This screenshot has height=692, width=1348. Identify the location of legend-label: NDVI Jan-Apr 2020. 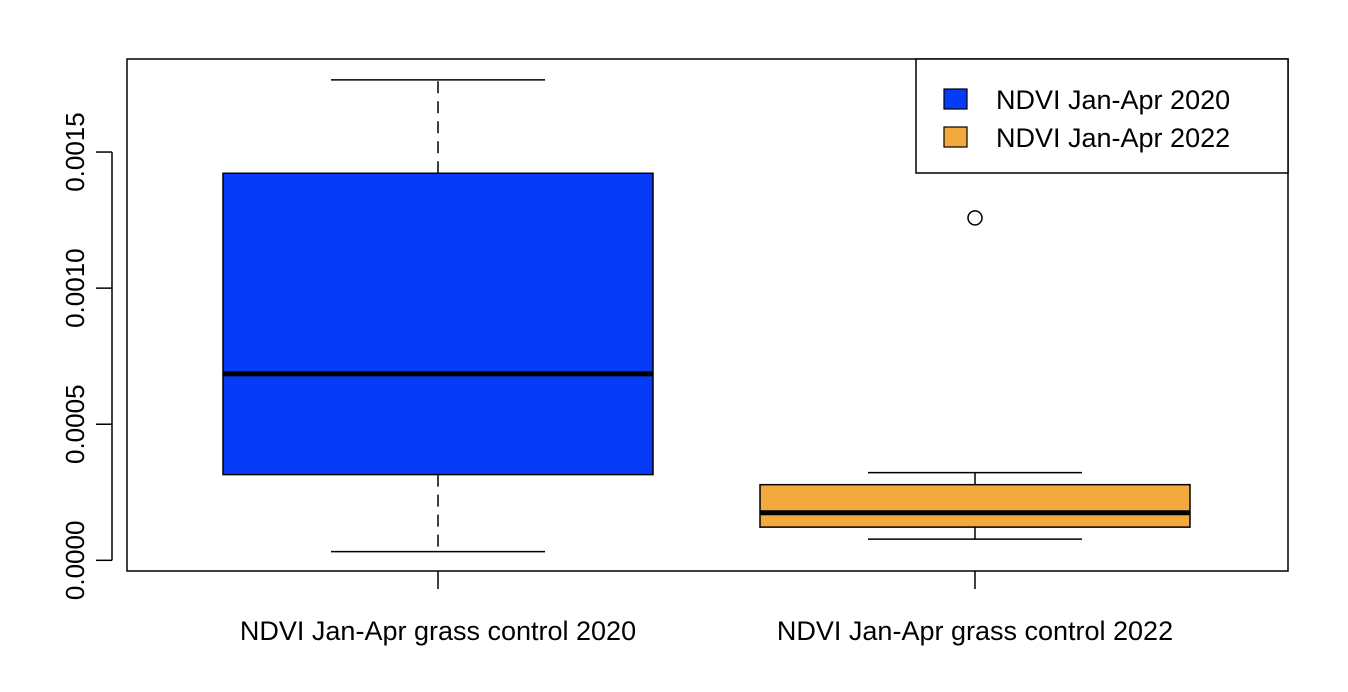
(1113, 100).